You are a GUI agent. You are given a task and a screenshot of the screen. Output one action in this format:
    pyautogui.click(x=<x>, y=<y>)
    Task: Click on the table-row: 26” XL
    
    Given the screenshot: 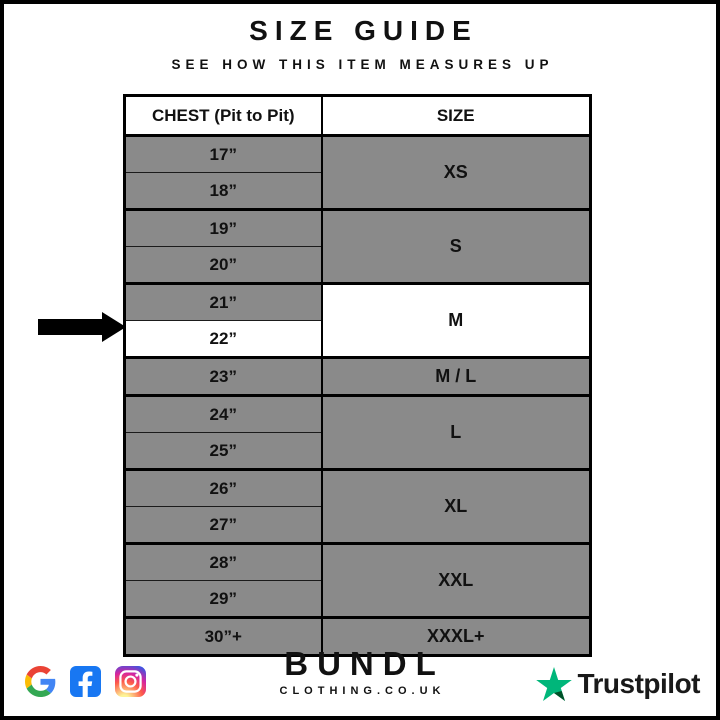 What is the action you would take?
    pyautogui.click(x=357, y=506)
    